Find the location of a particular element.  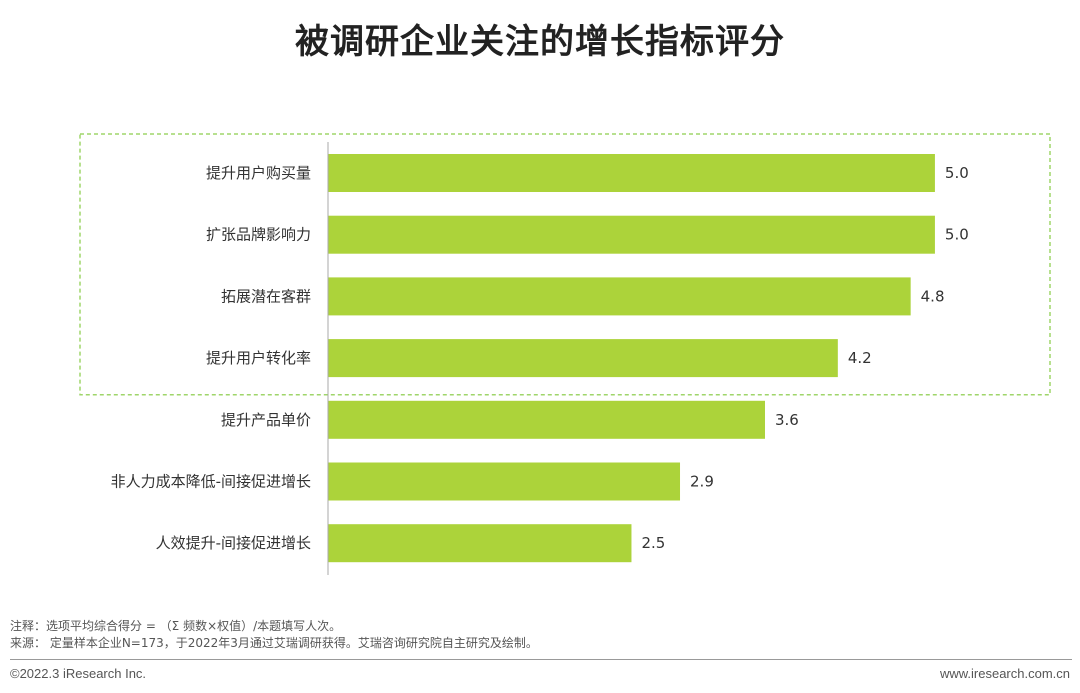

value-label-4: 4.2 is located at coordinates (860, 358).